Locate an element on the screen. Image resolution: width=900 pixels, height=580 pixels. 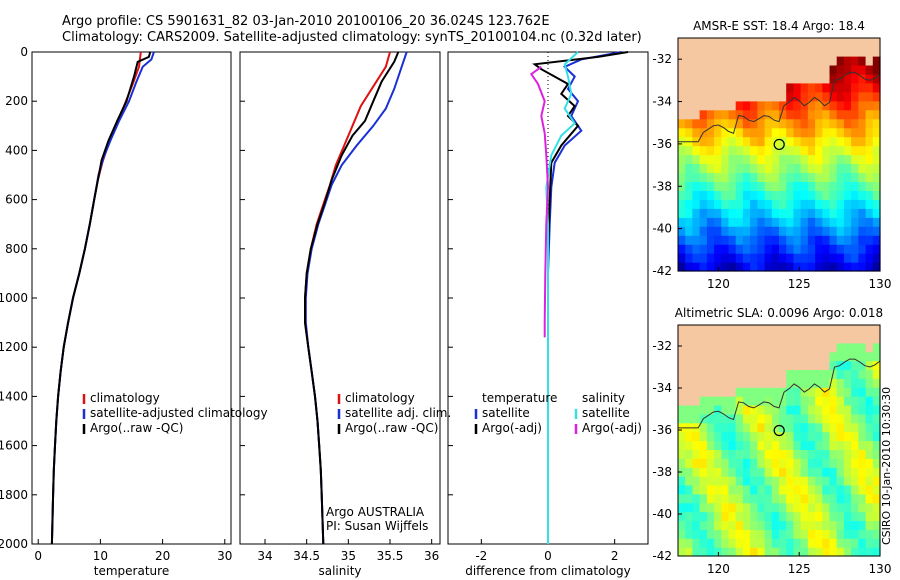
x-tick-label: 34.5 is located at coordinates (306, 556).